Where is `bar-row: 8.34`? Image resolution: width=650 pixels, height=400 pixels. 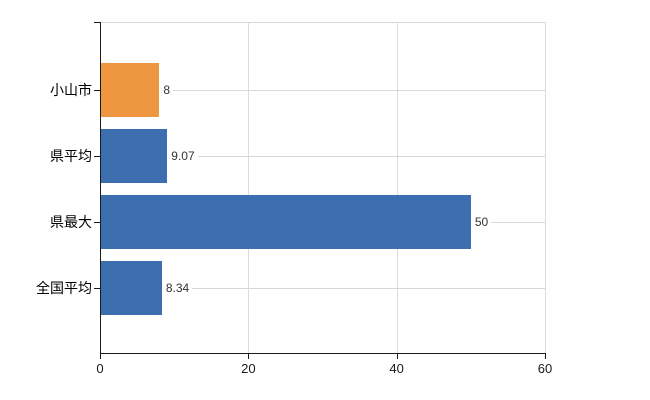 bar-row: 8.34 is located at coordinates (322, 288).